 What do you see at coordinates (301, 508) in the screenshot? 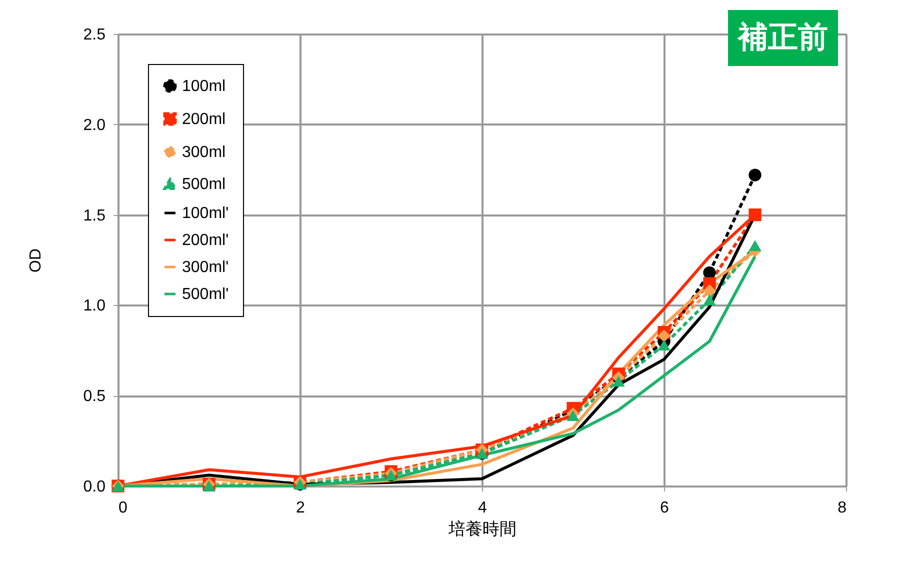
I see `x-tick-label: 2` at bounding box center [301, 508].